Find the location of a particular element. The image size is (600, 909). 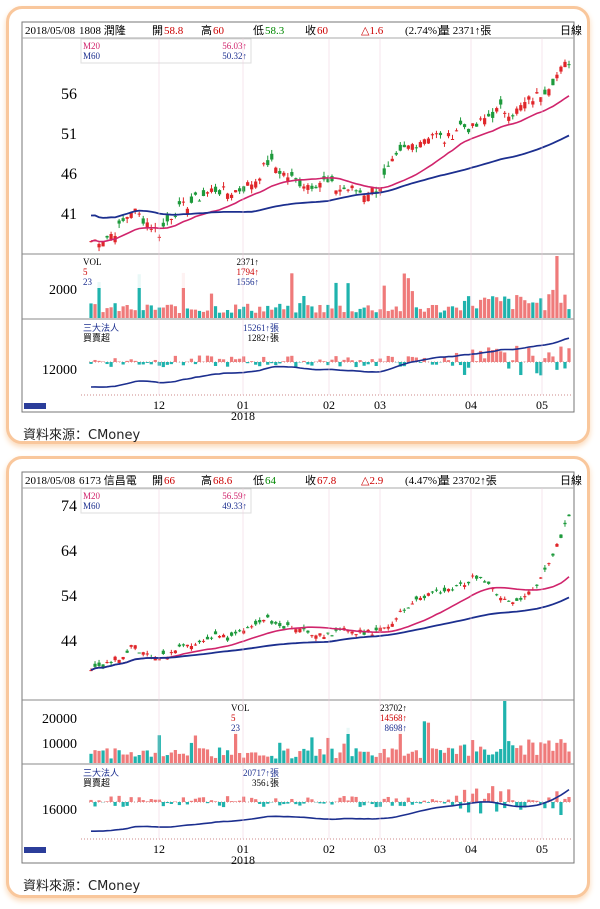

x-year-label: 2018 is located at coordinates (243, 416).